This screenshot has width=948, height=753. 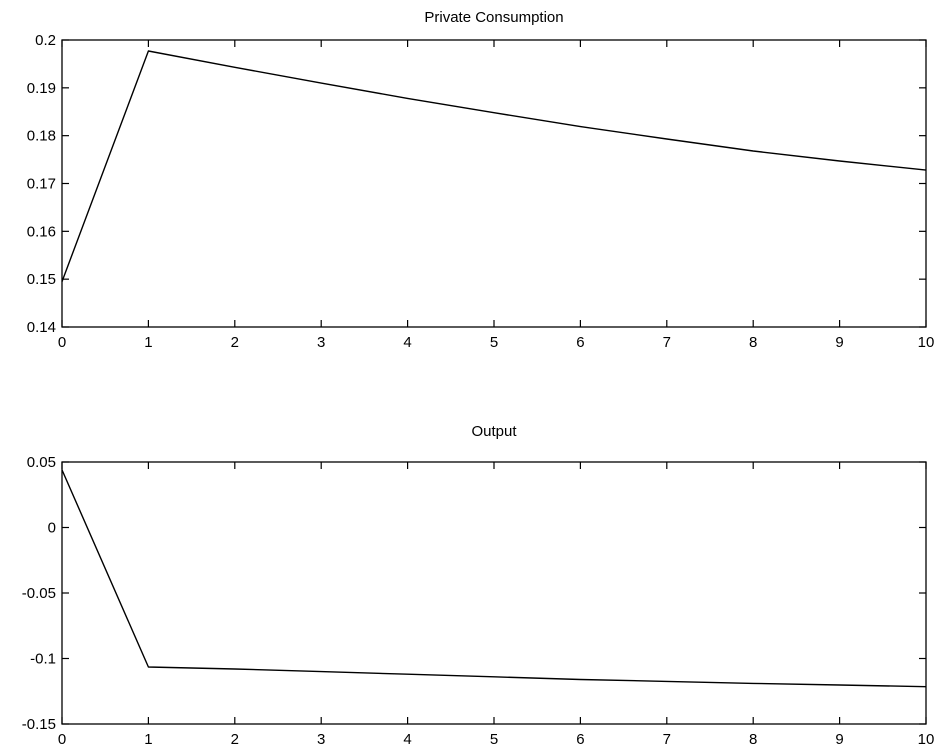 I want to click on chart-title: Output, so click(x=494, y=431).